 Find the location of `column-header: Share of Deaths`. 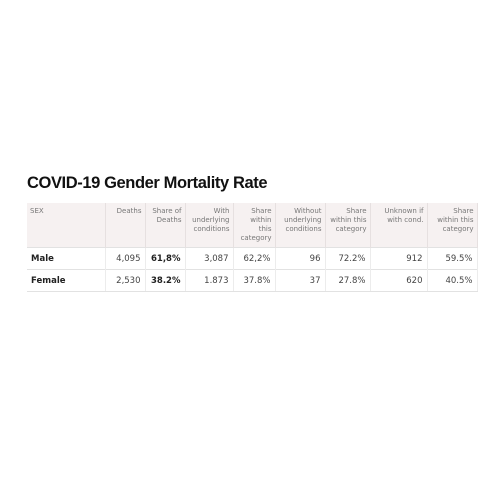

column-header: Share of Deaths is located at coordinates (165, 225).